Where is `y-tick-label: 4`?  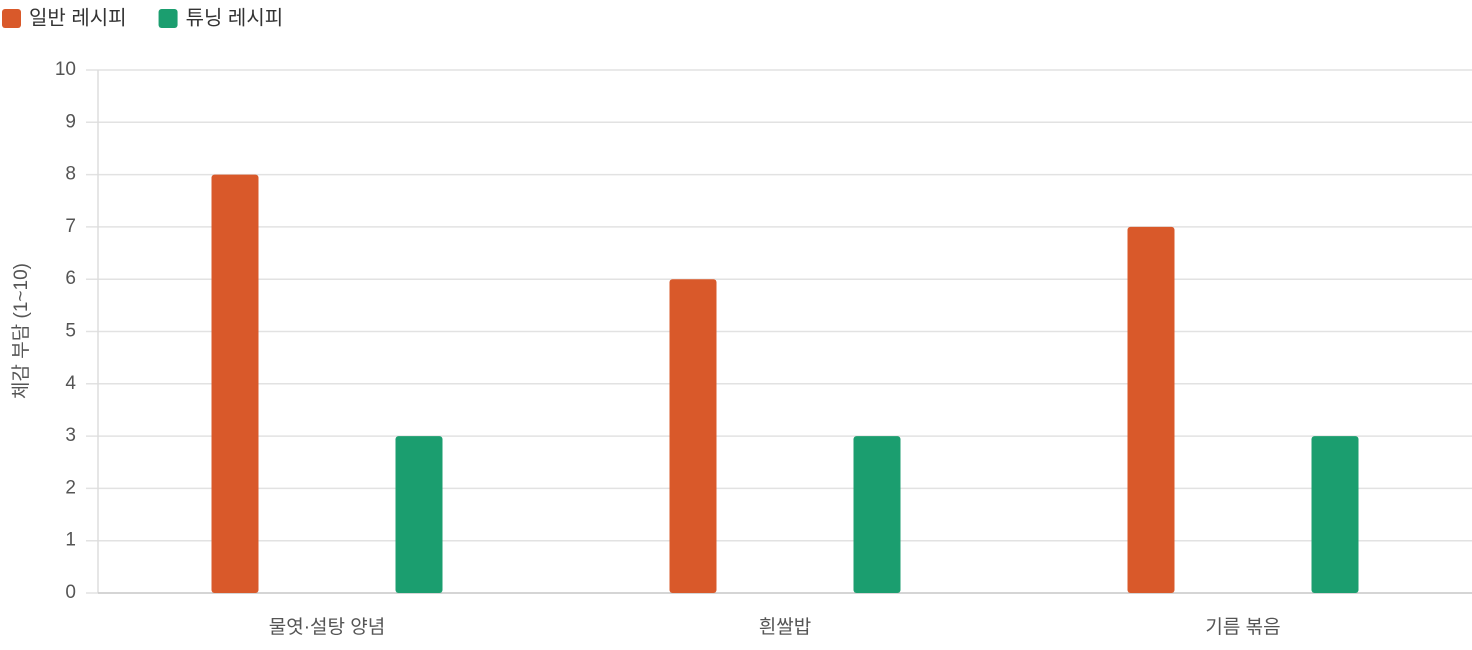 y-tick-label: 4 is located at coordinates (70, 383).